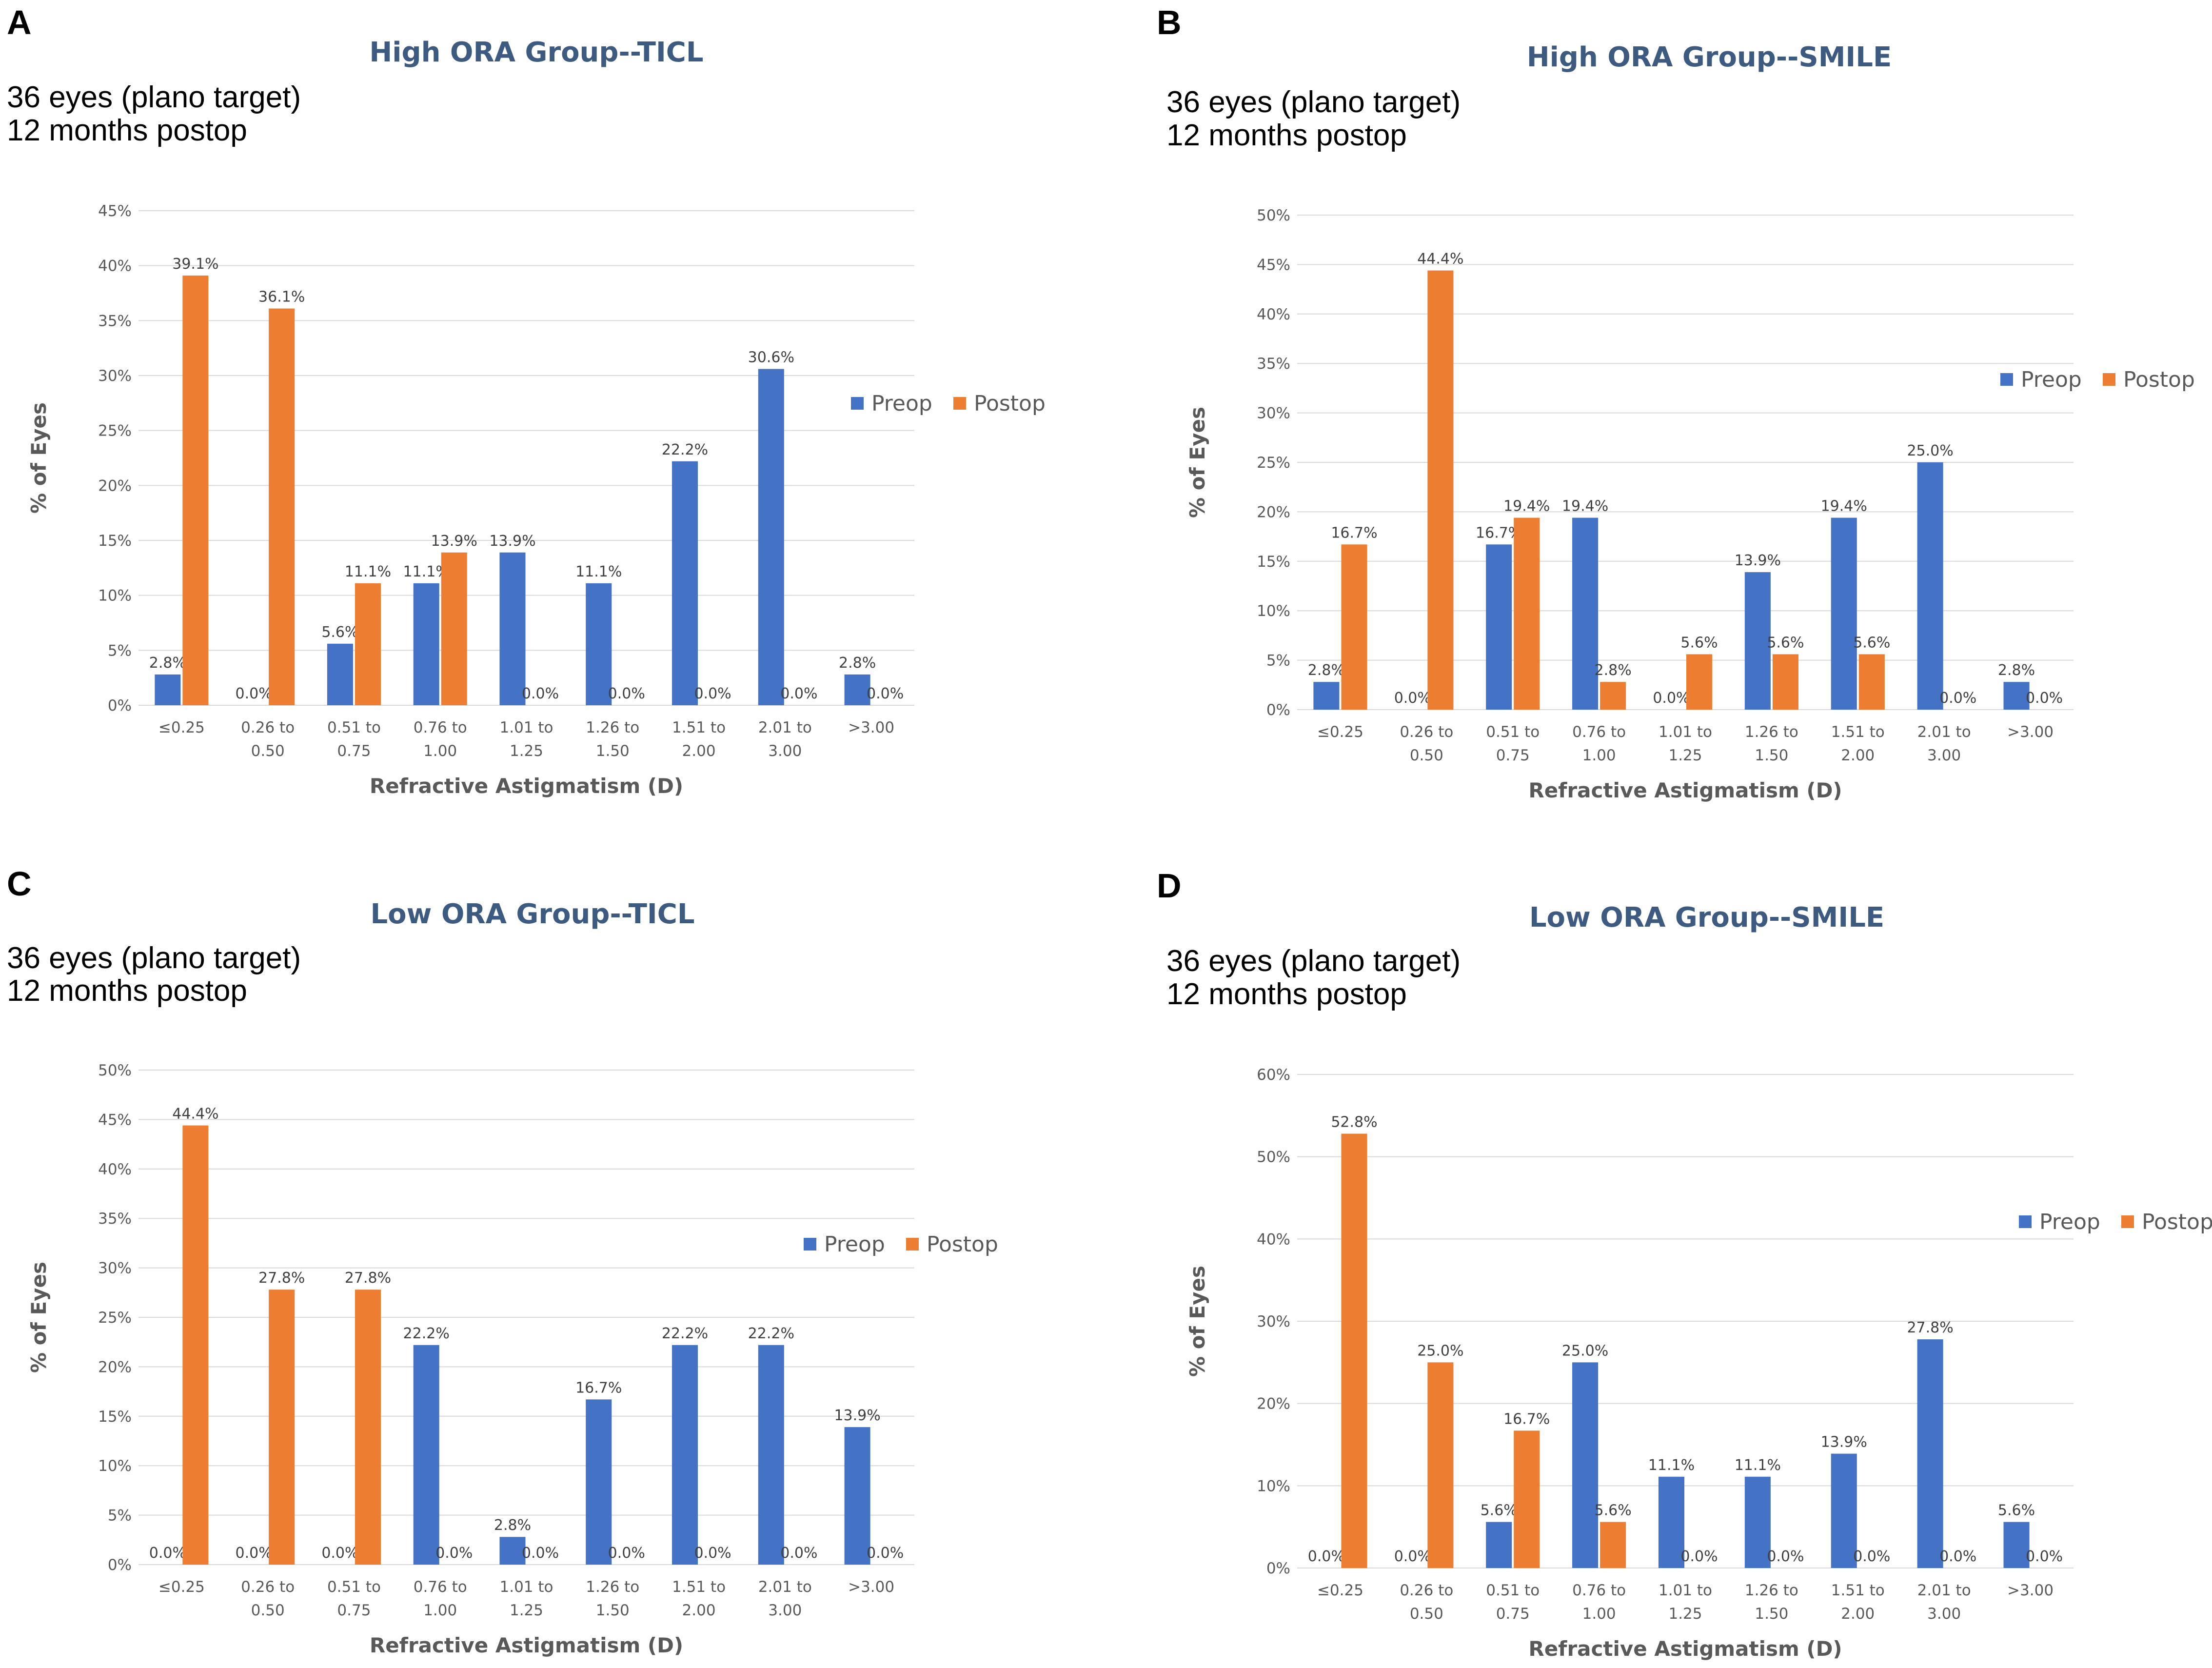 Image resolution: width=2212 pixels, height=1668 pixels. What do you see at coordinates (2016, 671) in the screenshot?
I see `data-label: 2.8%` at bounding box center [2016, 671].